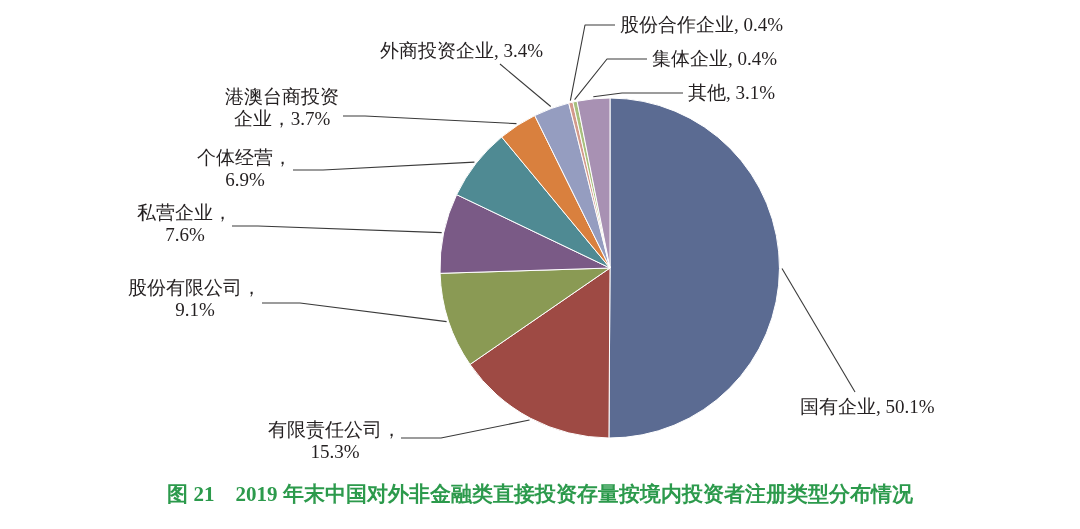 The width and height of the screenshot is (1080, 529). Describe the element at coordinates (702, 25) in the screenshot. I see `slice-label: 股份合作企业, 0.4%` at that location.